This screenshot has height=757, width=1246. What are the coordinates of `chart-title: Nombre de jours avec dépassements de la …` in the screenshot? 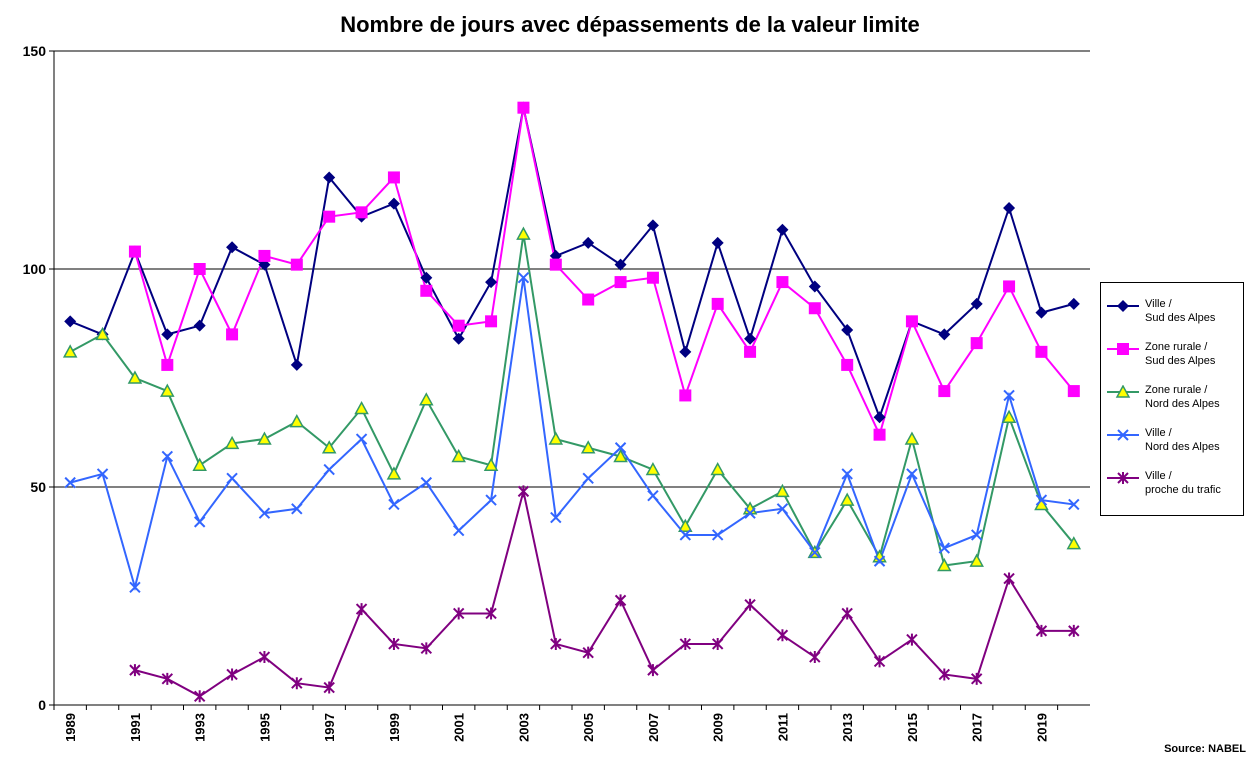 It's located at (630, 24).